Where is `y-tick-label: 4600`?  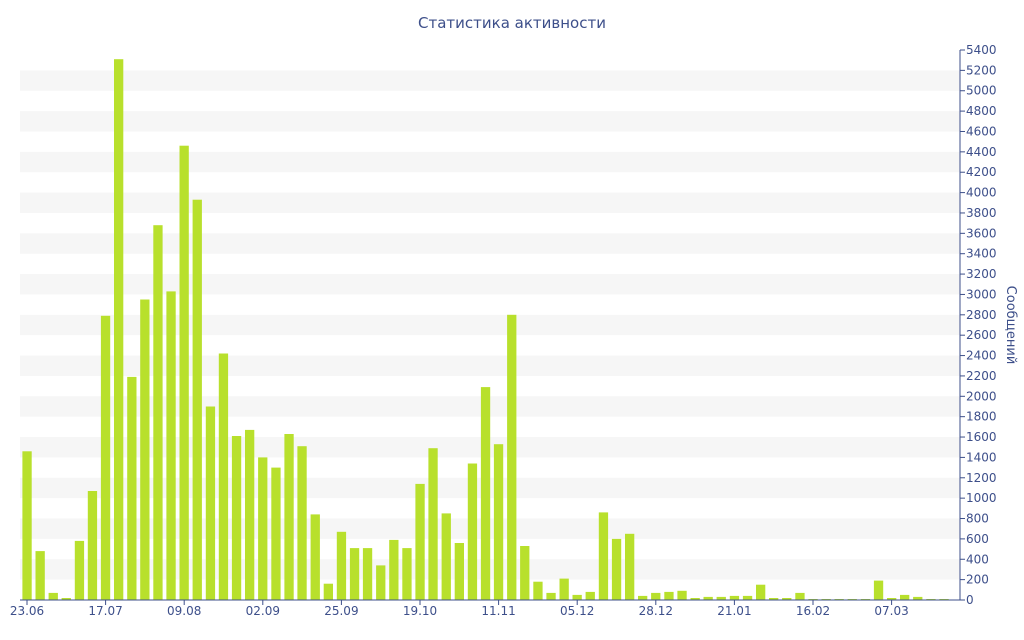 y-tick-label: 4600 is located at coordinates (981, 131).